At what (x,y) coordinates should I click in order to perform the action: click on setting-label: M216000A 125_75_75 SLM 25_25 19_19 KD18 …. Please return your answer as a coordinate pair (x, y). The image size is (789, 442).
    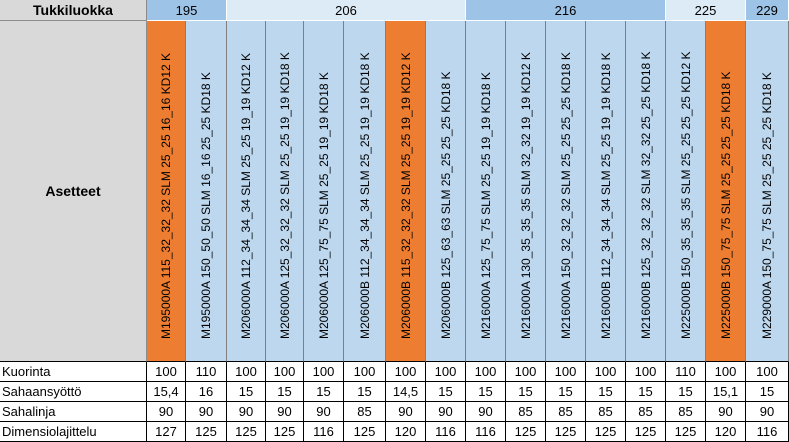
    Looking at the image, I should click on (485, 205).